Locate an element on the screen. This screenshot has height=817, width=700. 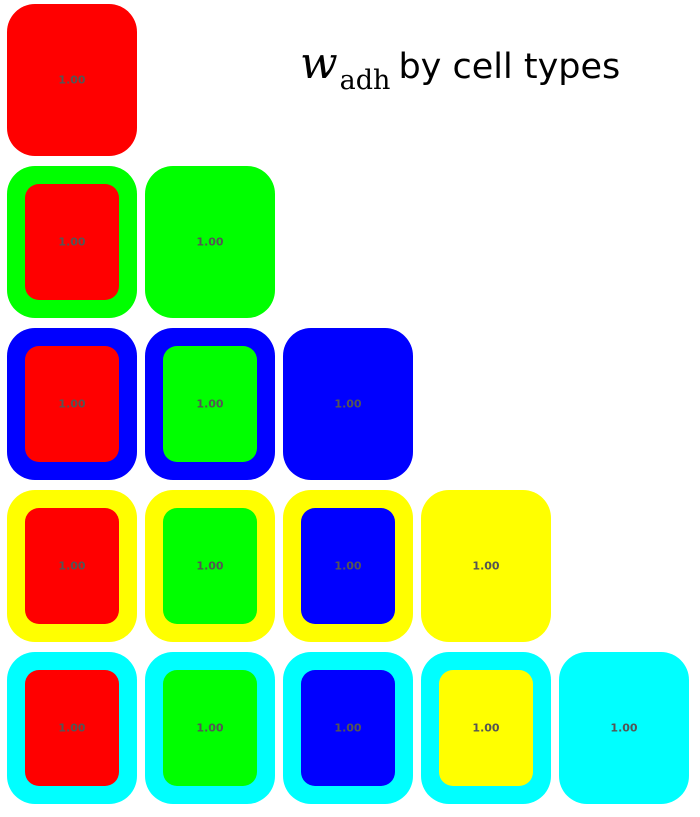
title-symbol: w is located at coordinates (319, 63).